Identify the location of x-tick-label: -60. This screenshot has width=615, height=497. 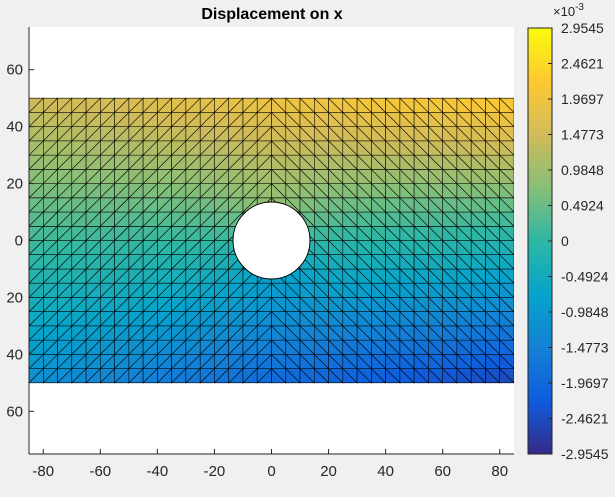
(100, 471).